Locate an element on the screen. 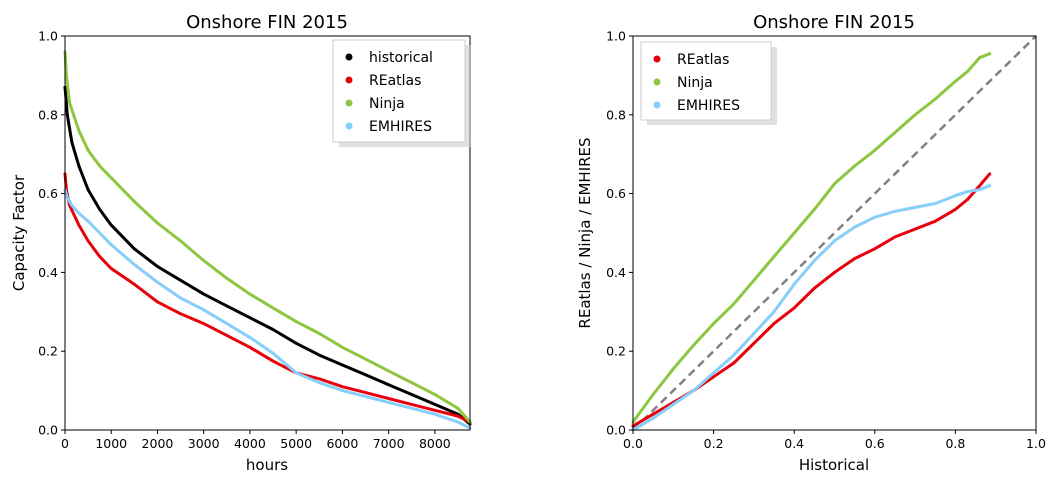  left-x-tick-label: 1000 is located at coordinates (111, 443).